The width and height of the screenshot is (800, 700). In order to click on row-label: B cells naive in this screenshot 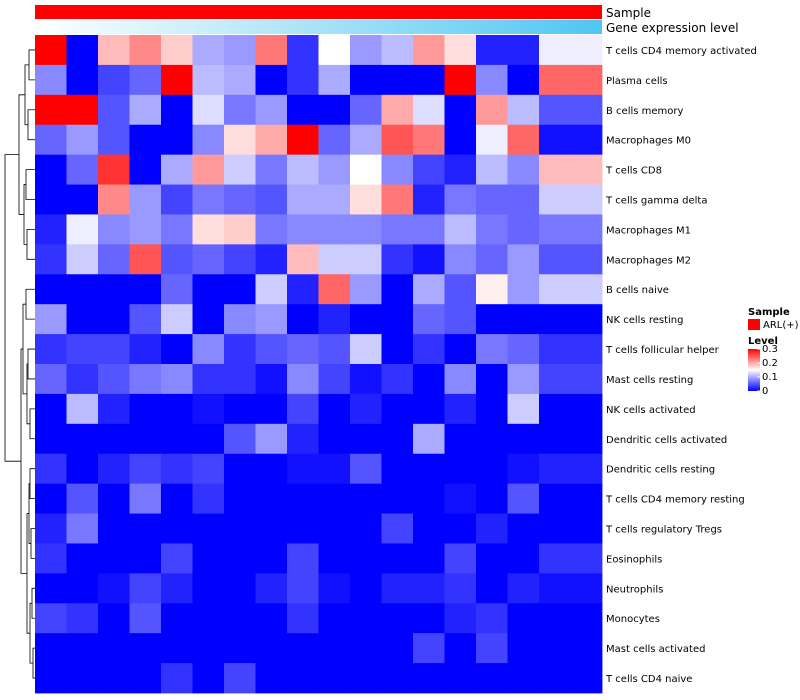, I will do `click(637, 290)`.